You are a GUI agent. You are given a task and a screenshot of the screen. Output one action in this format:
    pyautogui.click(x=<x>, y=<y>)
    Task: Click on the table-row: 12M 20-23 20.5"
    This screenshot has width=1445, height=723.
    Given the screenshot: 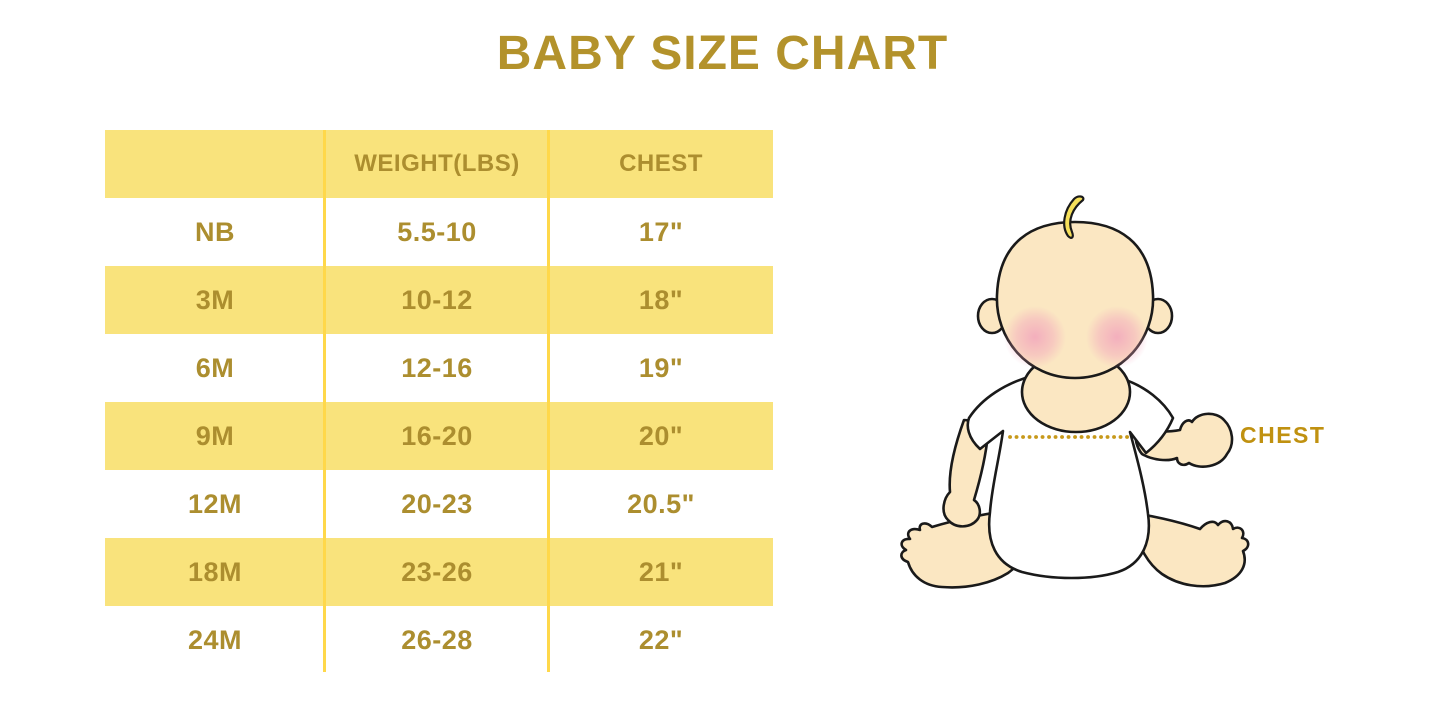 What is the action you would take?
    pyautogui.click(x=439, y=504)
    